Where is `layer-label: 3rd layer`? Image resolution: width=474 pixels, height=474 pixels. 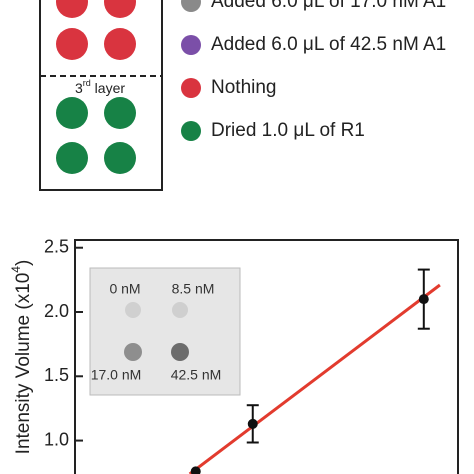 layer-label: 3rd layer is located at coordinates (100, 86).